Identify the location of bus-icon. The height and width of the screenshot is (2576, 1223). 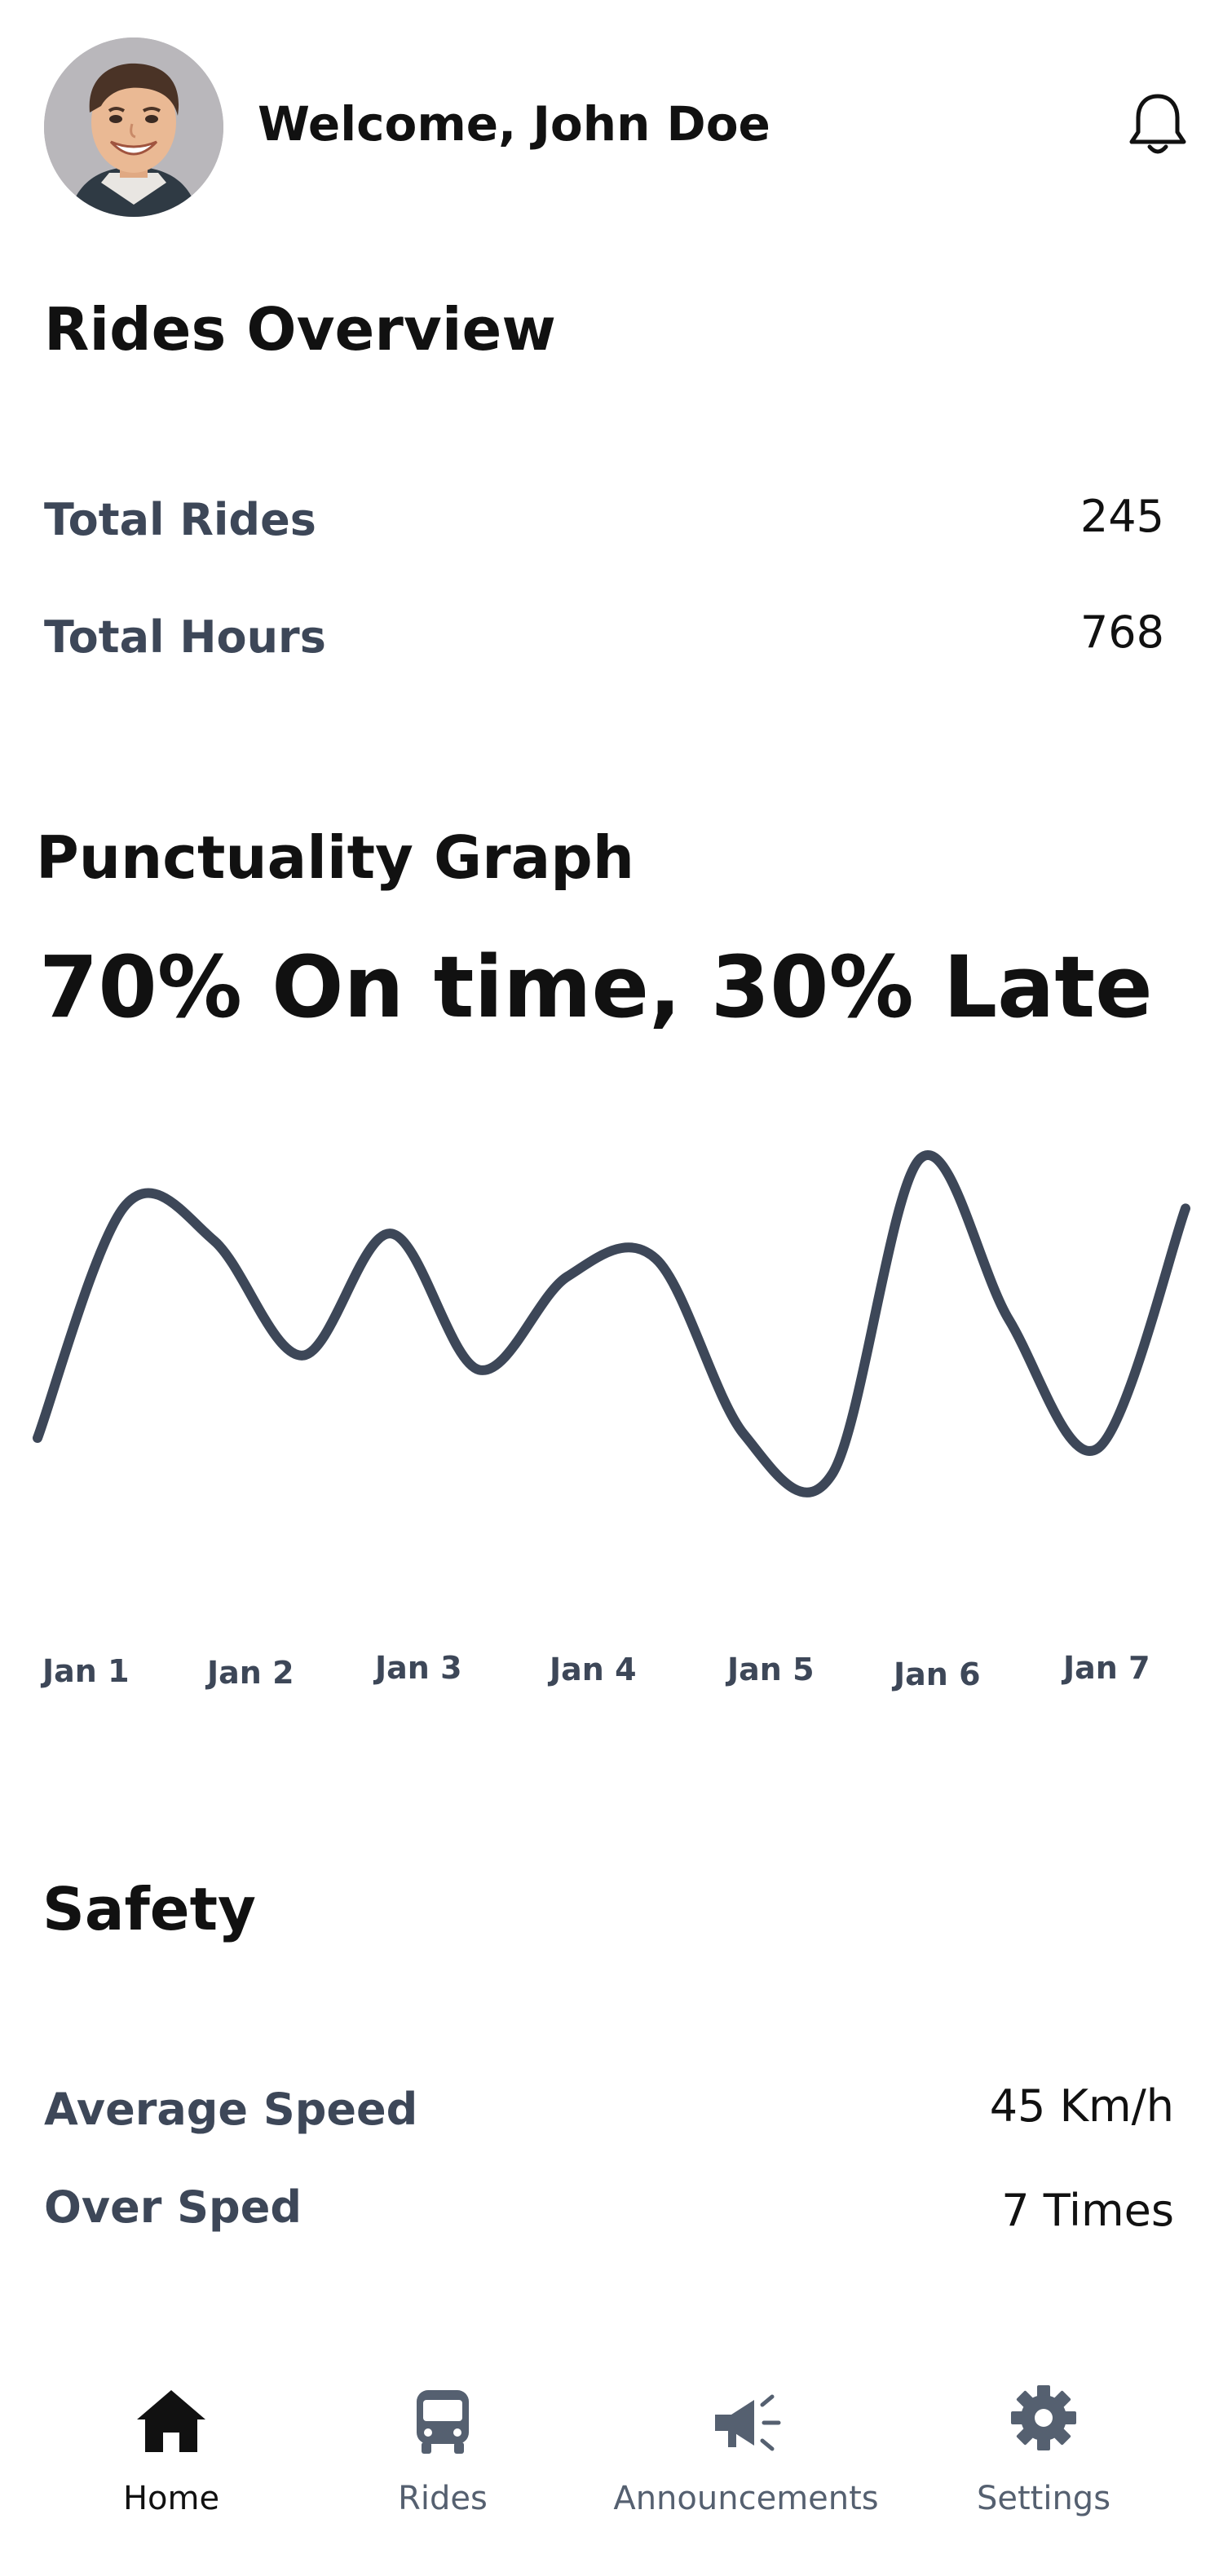
(443, 2421).